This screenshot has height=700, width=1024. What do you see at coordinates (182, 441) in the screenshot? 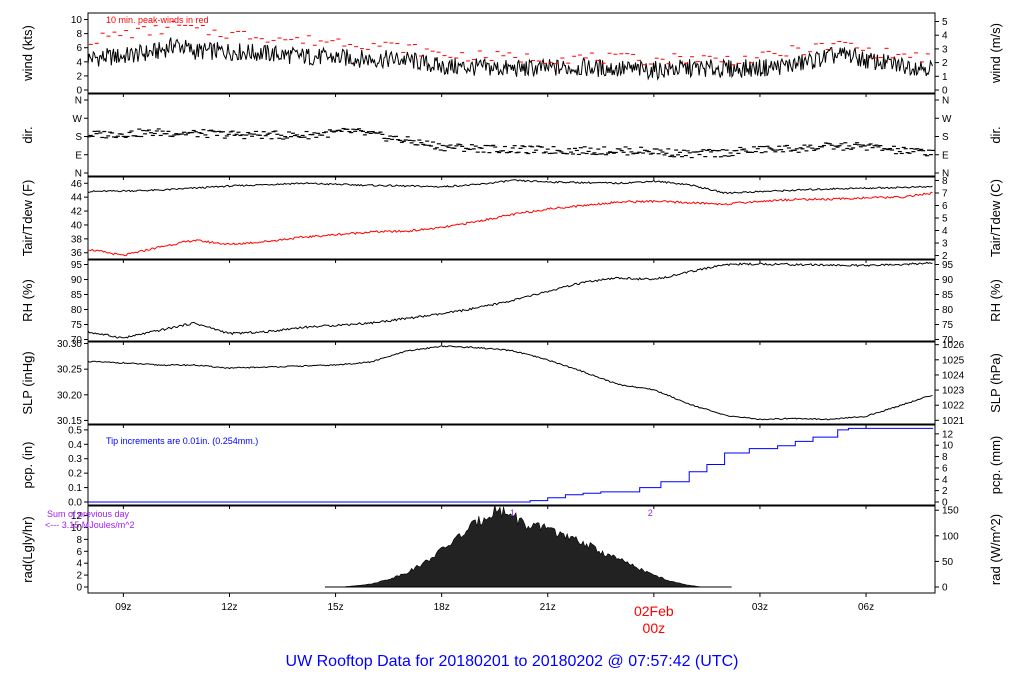
I see `pcp-note: Tip increments are 0.01in. (0.254mm.)` at bounding box center [182, 441].